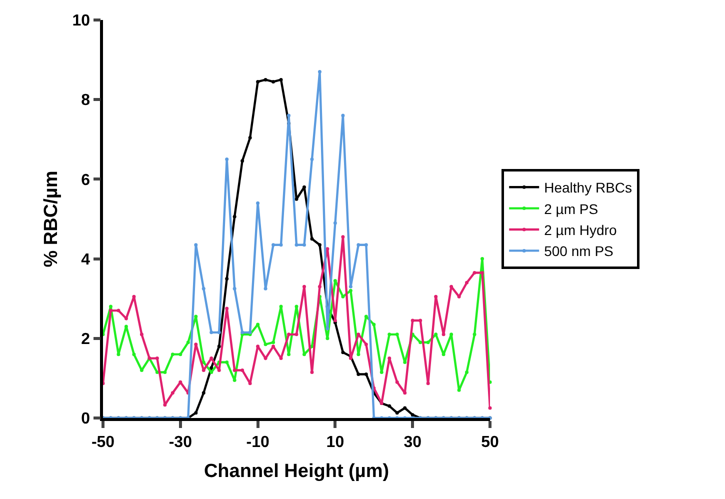  What do you see at coordinates (580, 230) in the screenshot?
I see `legend-label: 2 µm Hydro` at bounding box center [580, 230].